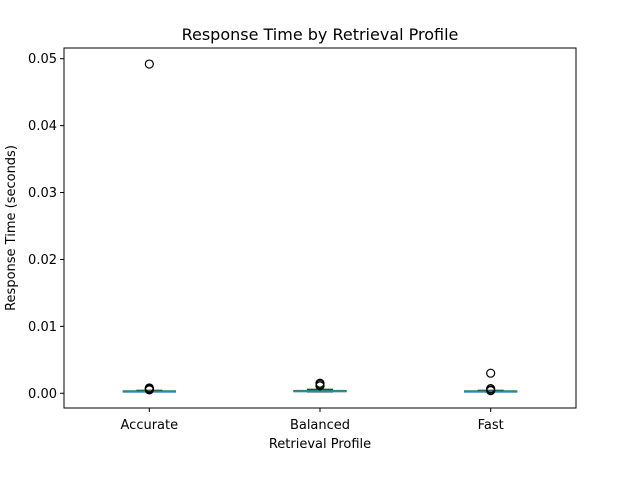 The width and height of the screenshot is (640, 480). I want to click on x-axis-label: Retrieval Profile, so click(320, 444).